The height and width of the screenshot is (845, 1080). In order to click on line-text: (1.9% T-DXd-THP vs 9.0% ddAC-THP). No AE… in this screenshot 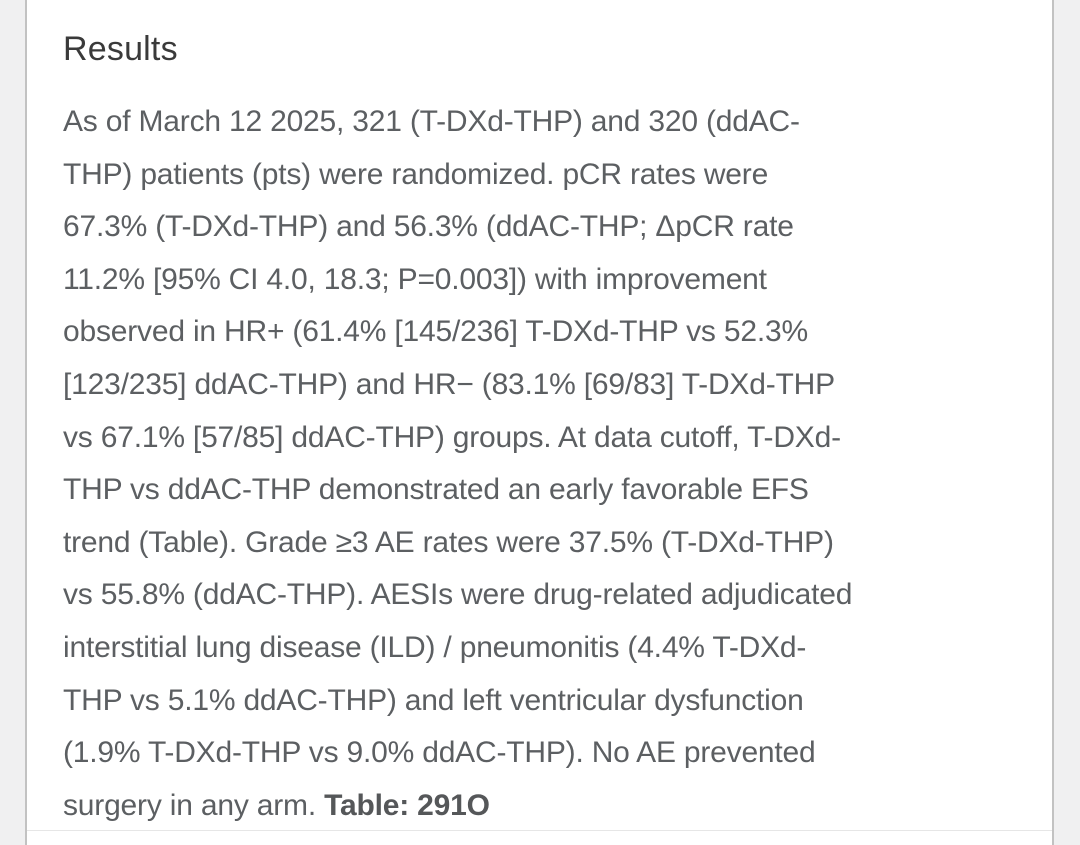, I will do `click(439, 753)`.